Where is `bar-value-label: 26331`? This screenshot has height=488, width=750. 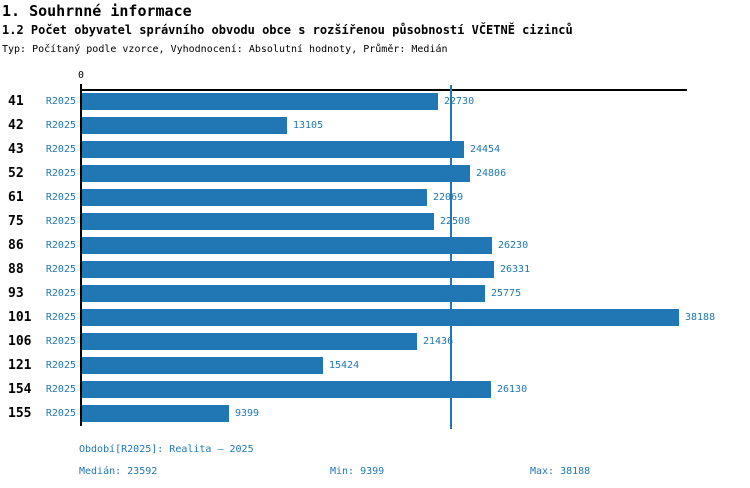 bar-value-label: 26331 is located at coordinates (515, 269).